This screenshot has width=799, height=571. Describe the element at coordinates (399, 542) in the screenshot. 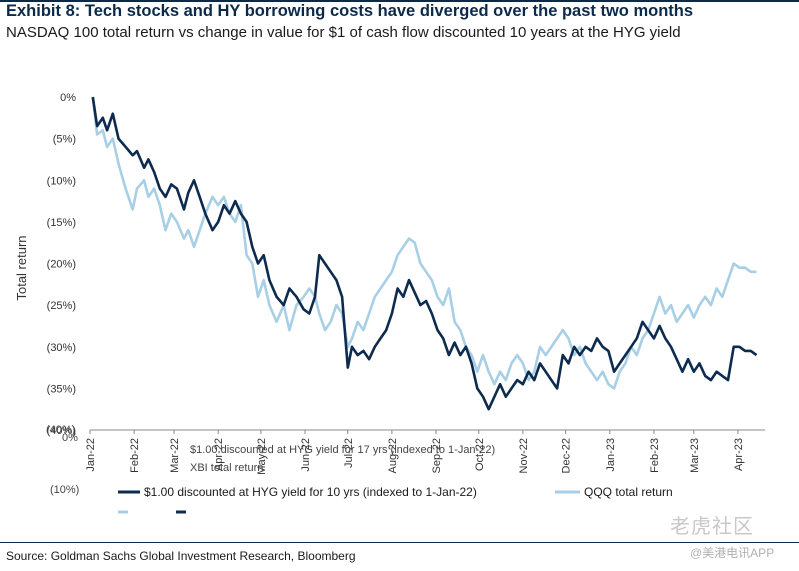

I see `bottom-rule` at that location.